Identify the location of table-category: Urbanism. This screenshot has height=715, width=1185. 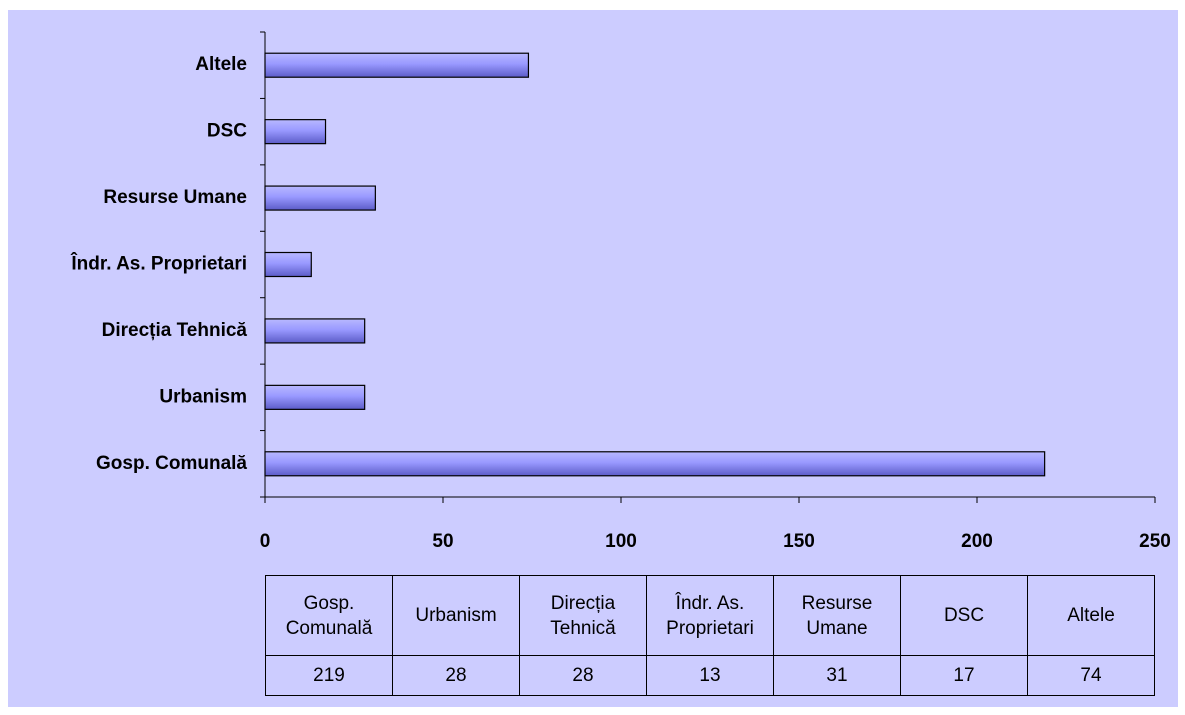
(456, 615).